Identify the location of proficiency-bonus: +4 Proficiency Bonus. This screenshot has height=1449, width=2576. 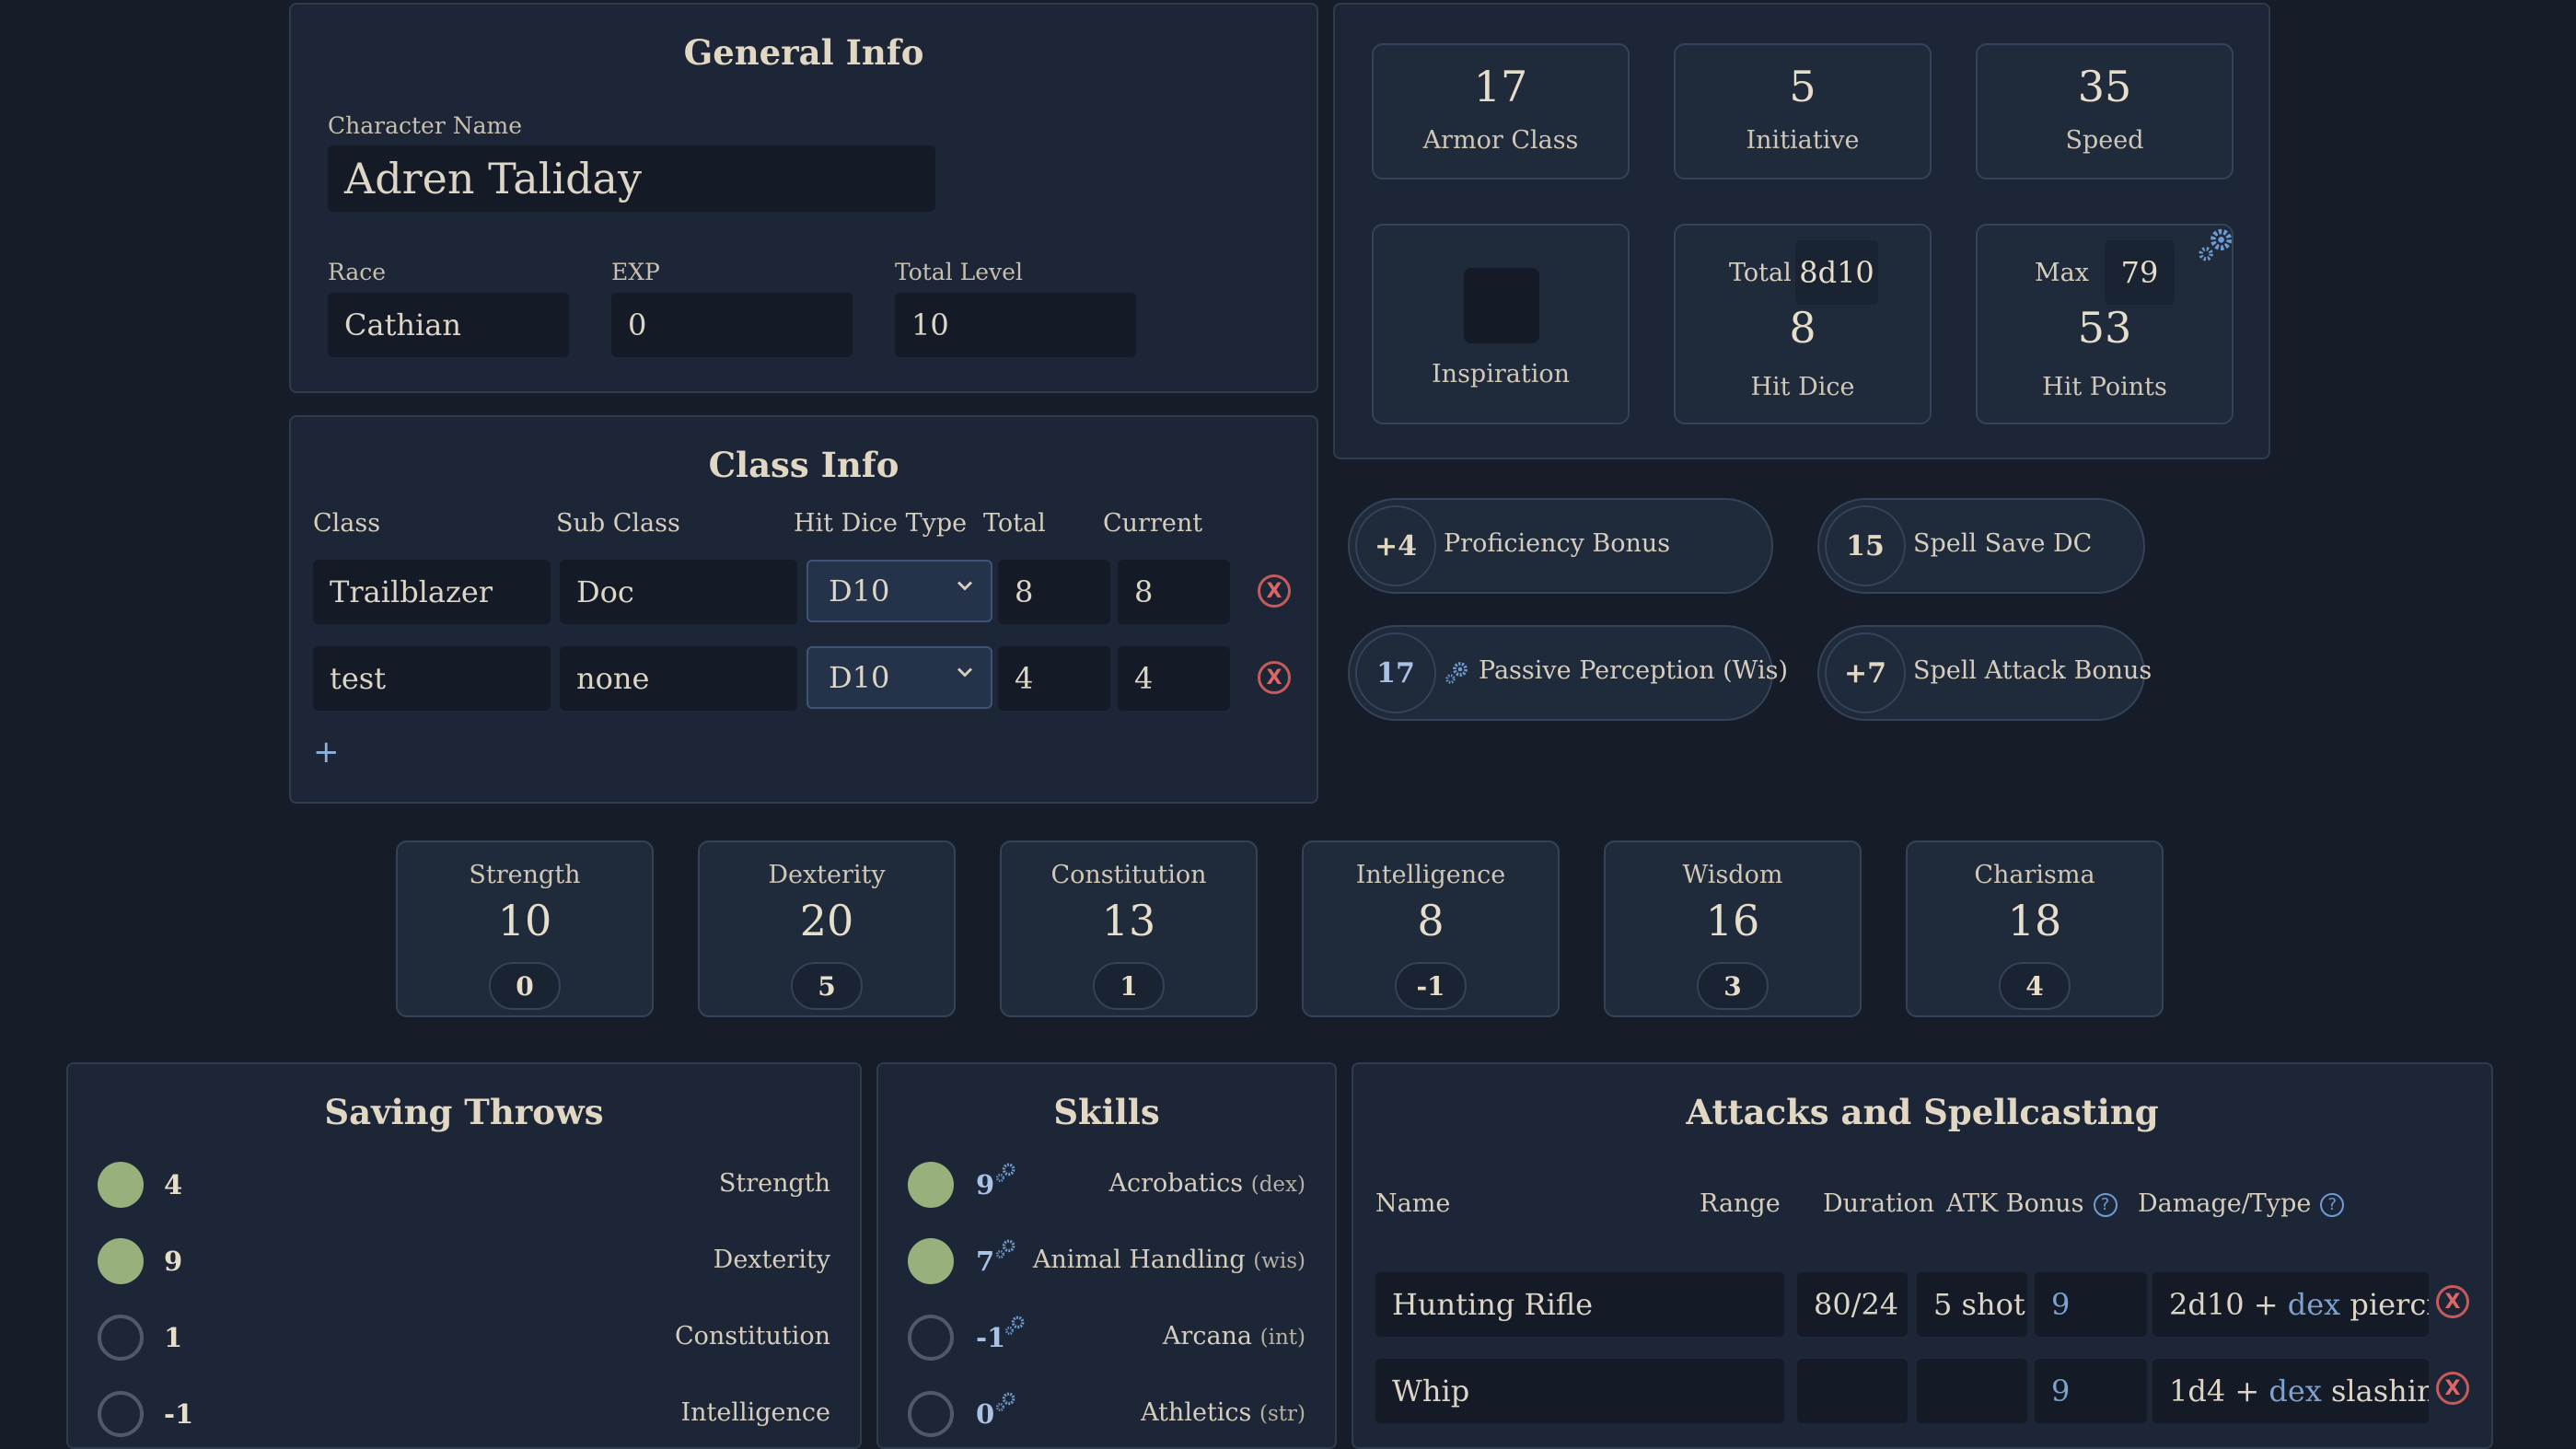
(1560, 546).